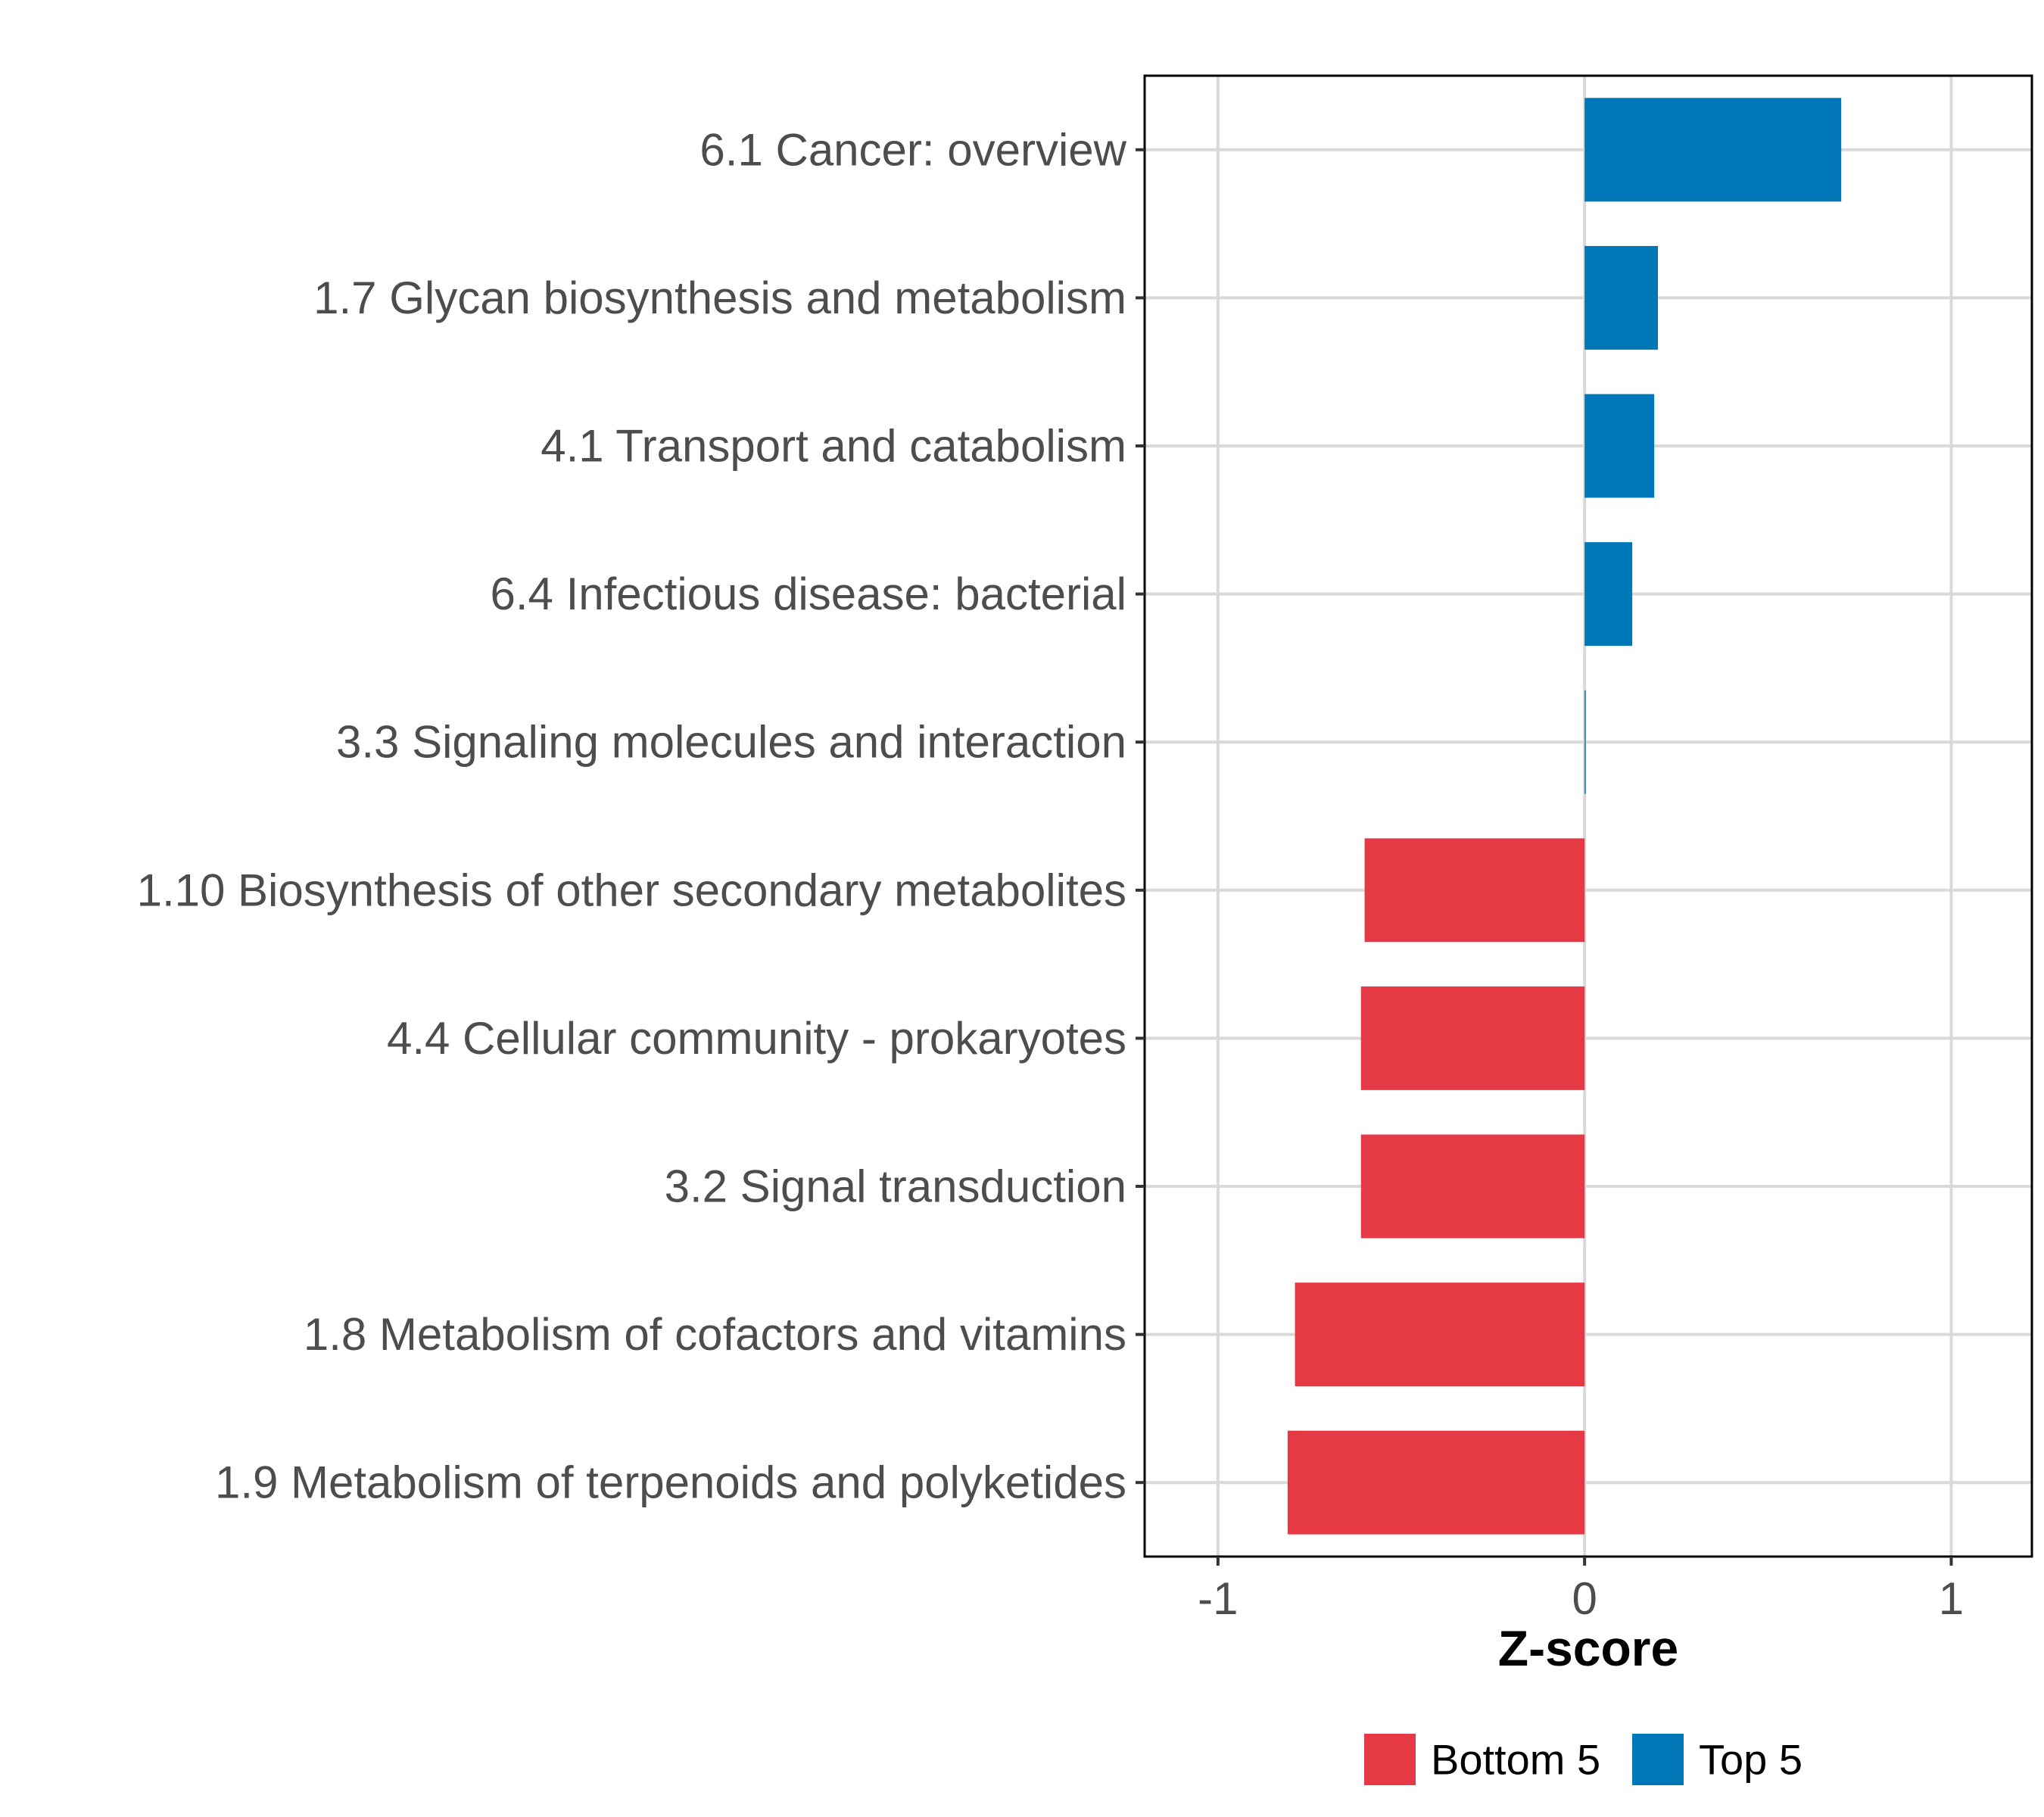  What do you see at coordinates (715, 1334) in the screenshot?
I see `y-tick-label: 1.8 Metabolism of cofactors and vitamins` at bounding box center [715, 1334].